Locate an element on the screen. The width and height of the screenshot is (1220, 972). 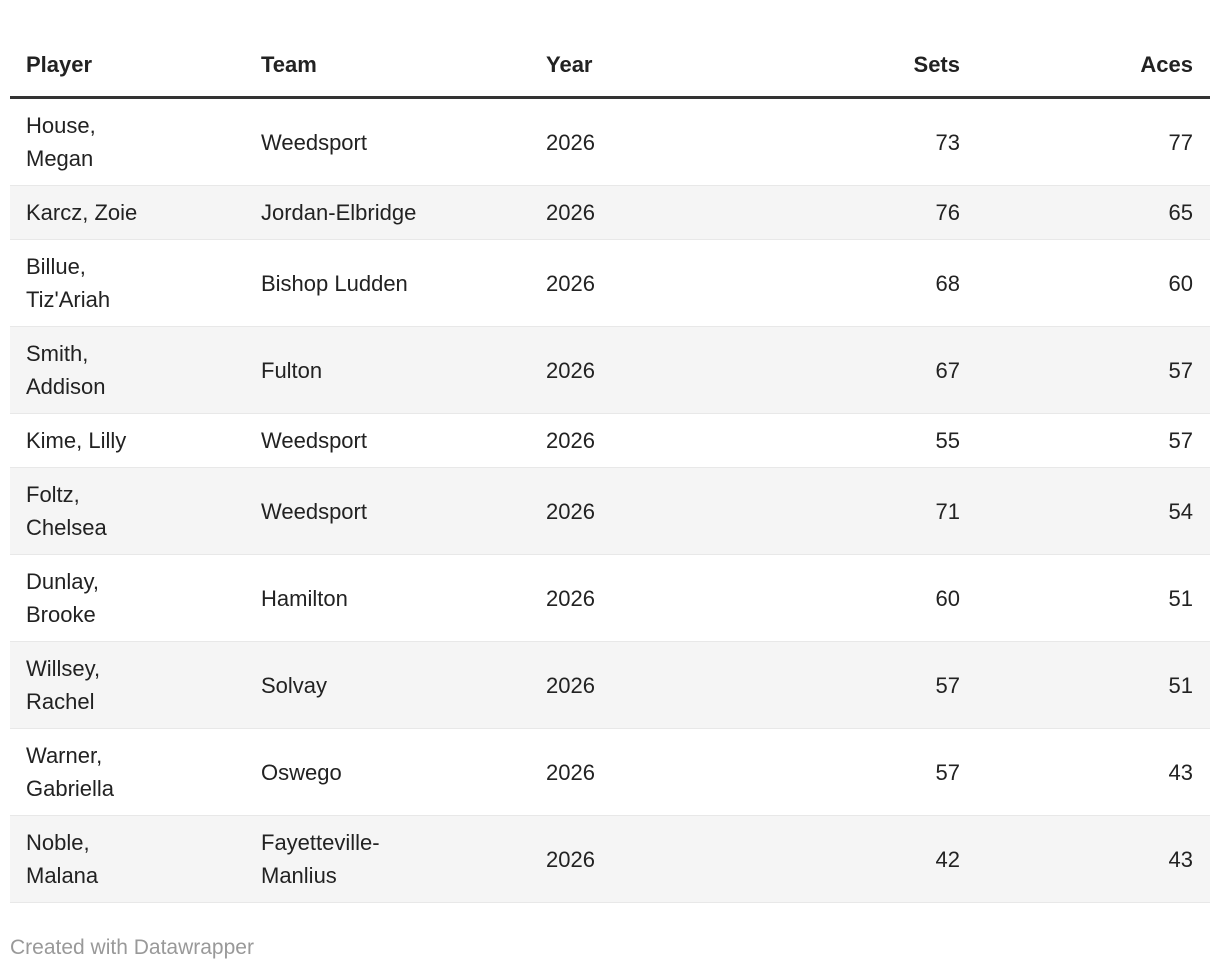
column-header-player: Player is located at coordinates (127, 69).